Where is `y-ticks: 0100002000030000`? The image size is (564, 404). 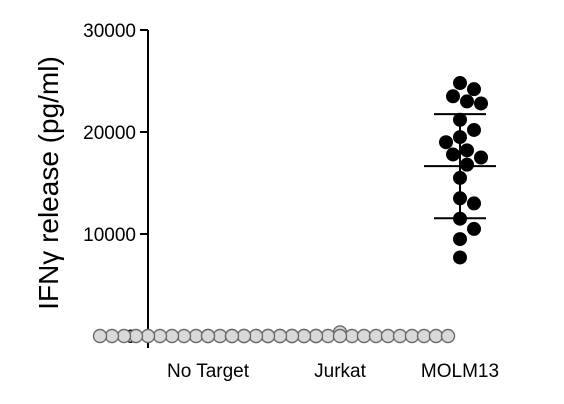 y-ticks: 0100002000030000 is located at coordinates (115, 184).